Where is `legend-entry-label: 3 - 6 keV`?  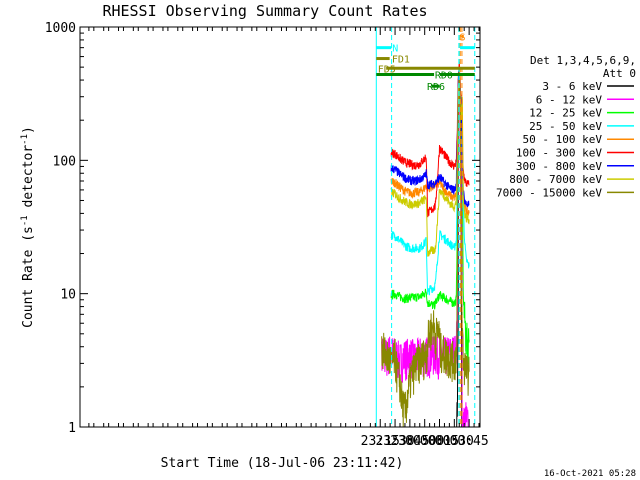
legend-entry-label: 3 - 6 keV is located at coordinates (572, 86).